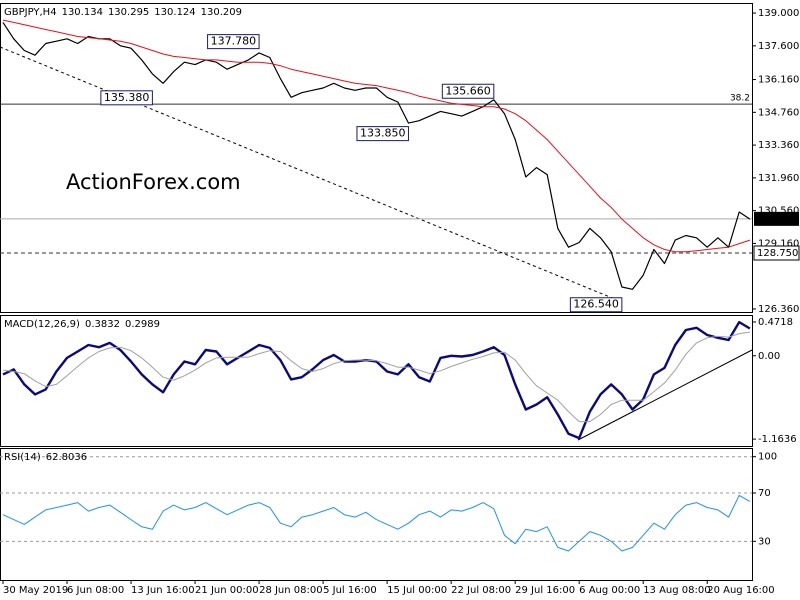 The image size is (800, 600). Describe the element at coordinates (545, 590) in the screenshot. I see `x-tick-label: 29 Jul 16:00` at that location.